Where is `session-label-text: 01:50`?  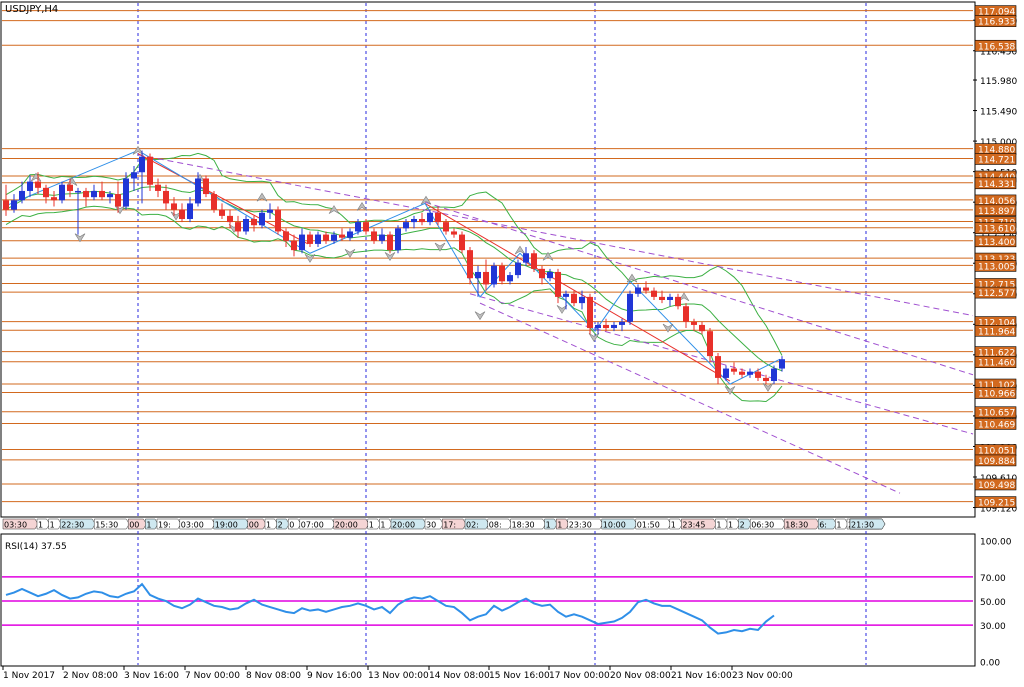 session-label-text: 01:50 is located at coordinates (648, 525).